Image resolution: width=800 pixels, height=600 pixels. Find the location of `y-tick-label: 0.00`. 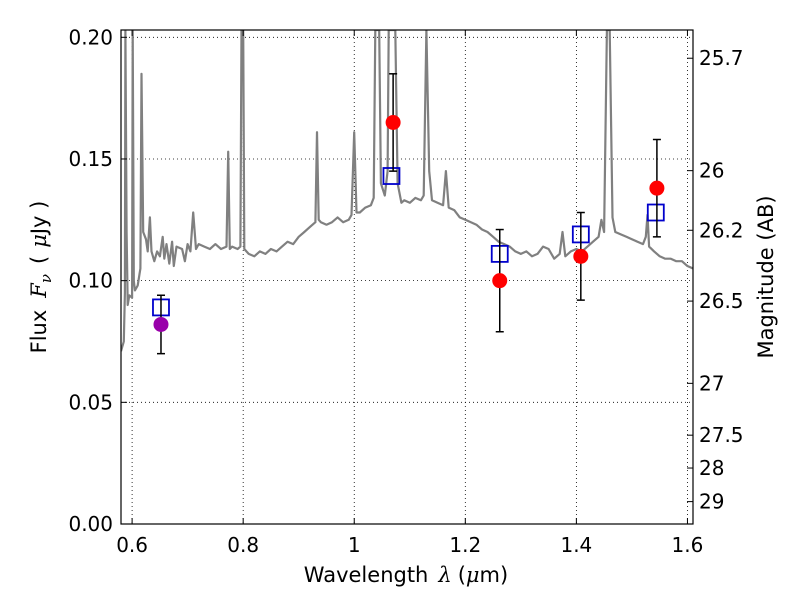

y-tick-label: 0.00 is located at coordinates (90, 524).